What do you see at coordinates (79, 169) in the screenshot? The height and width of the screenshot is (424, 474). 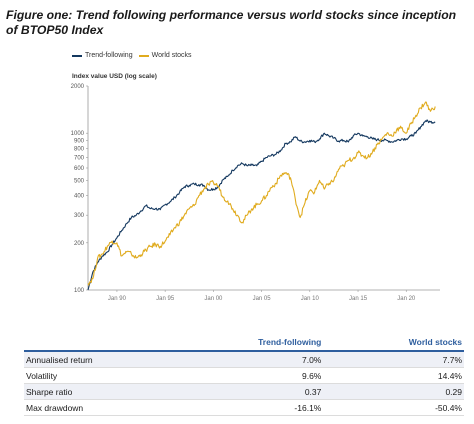 I see `y-tick-label: 600` at bounding box center [79, 169].